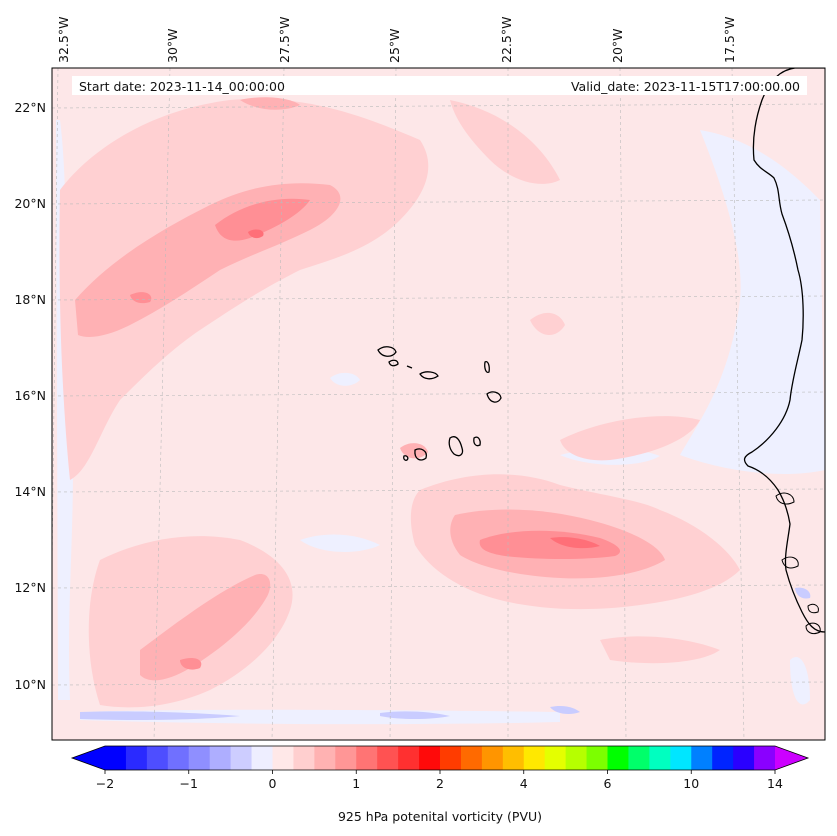 This screenshot has height=836, width=837. What do you see at coordinates (182, 86) in the screenshot?
I see `start-date-label: Start date: 2023-11-14_00:00:00` at bounding box center [182, 86].